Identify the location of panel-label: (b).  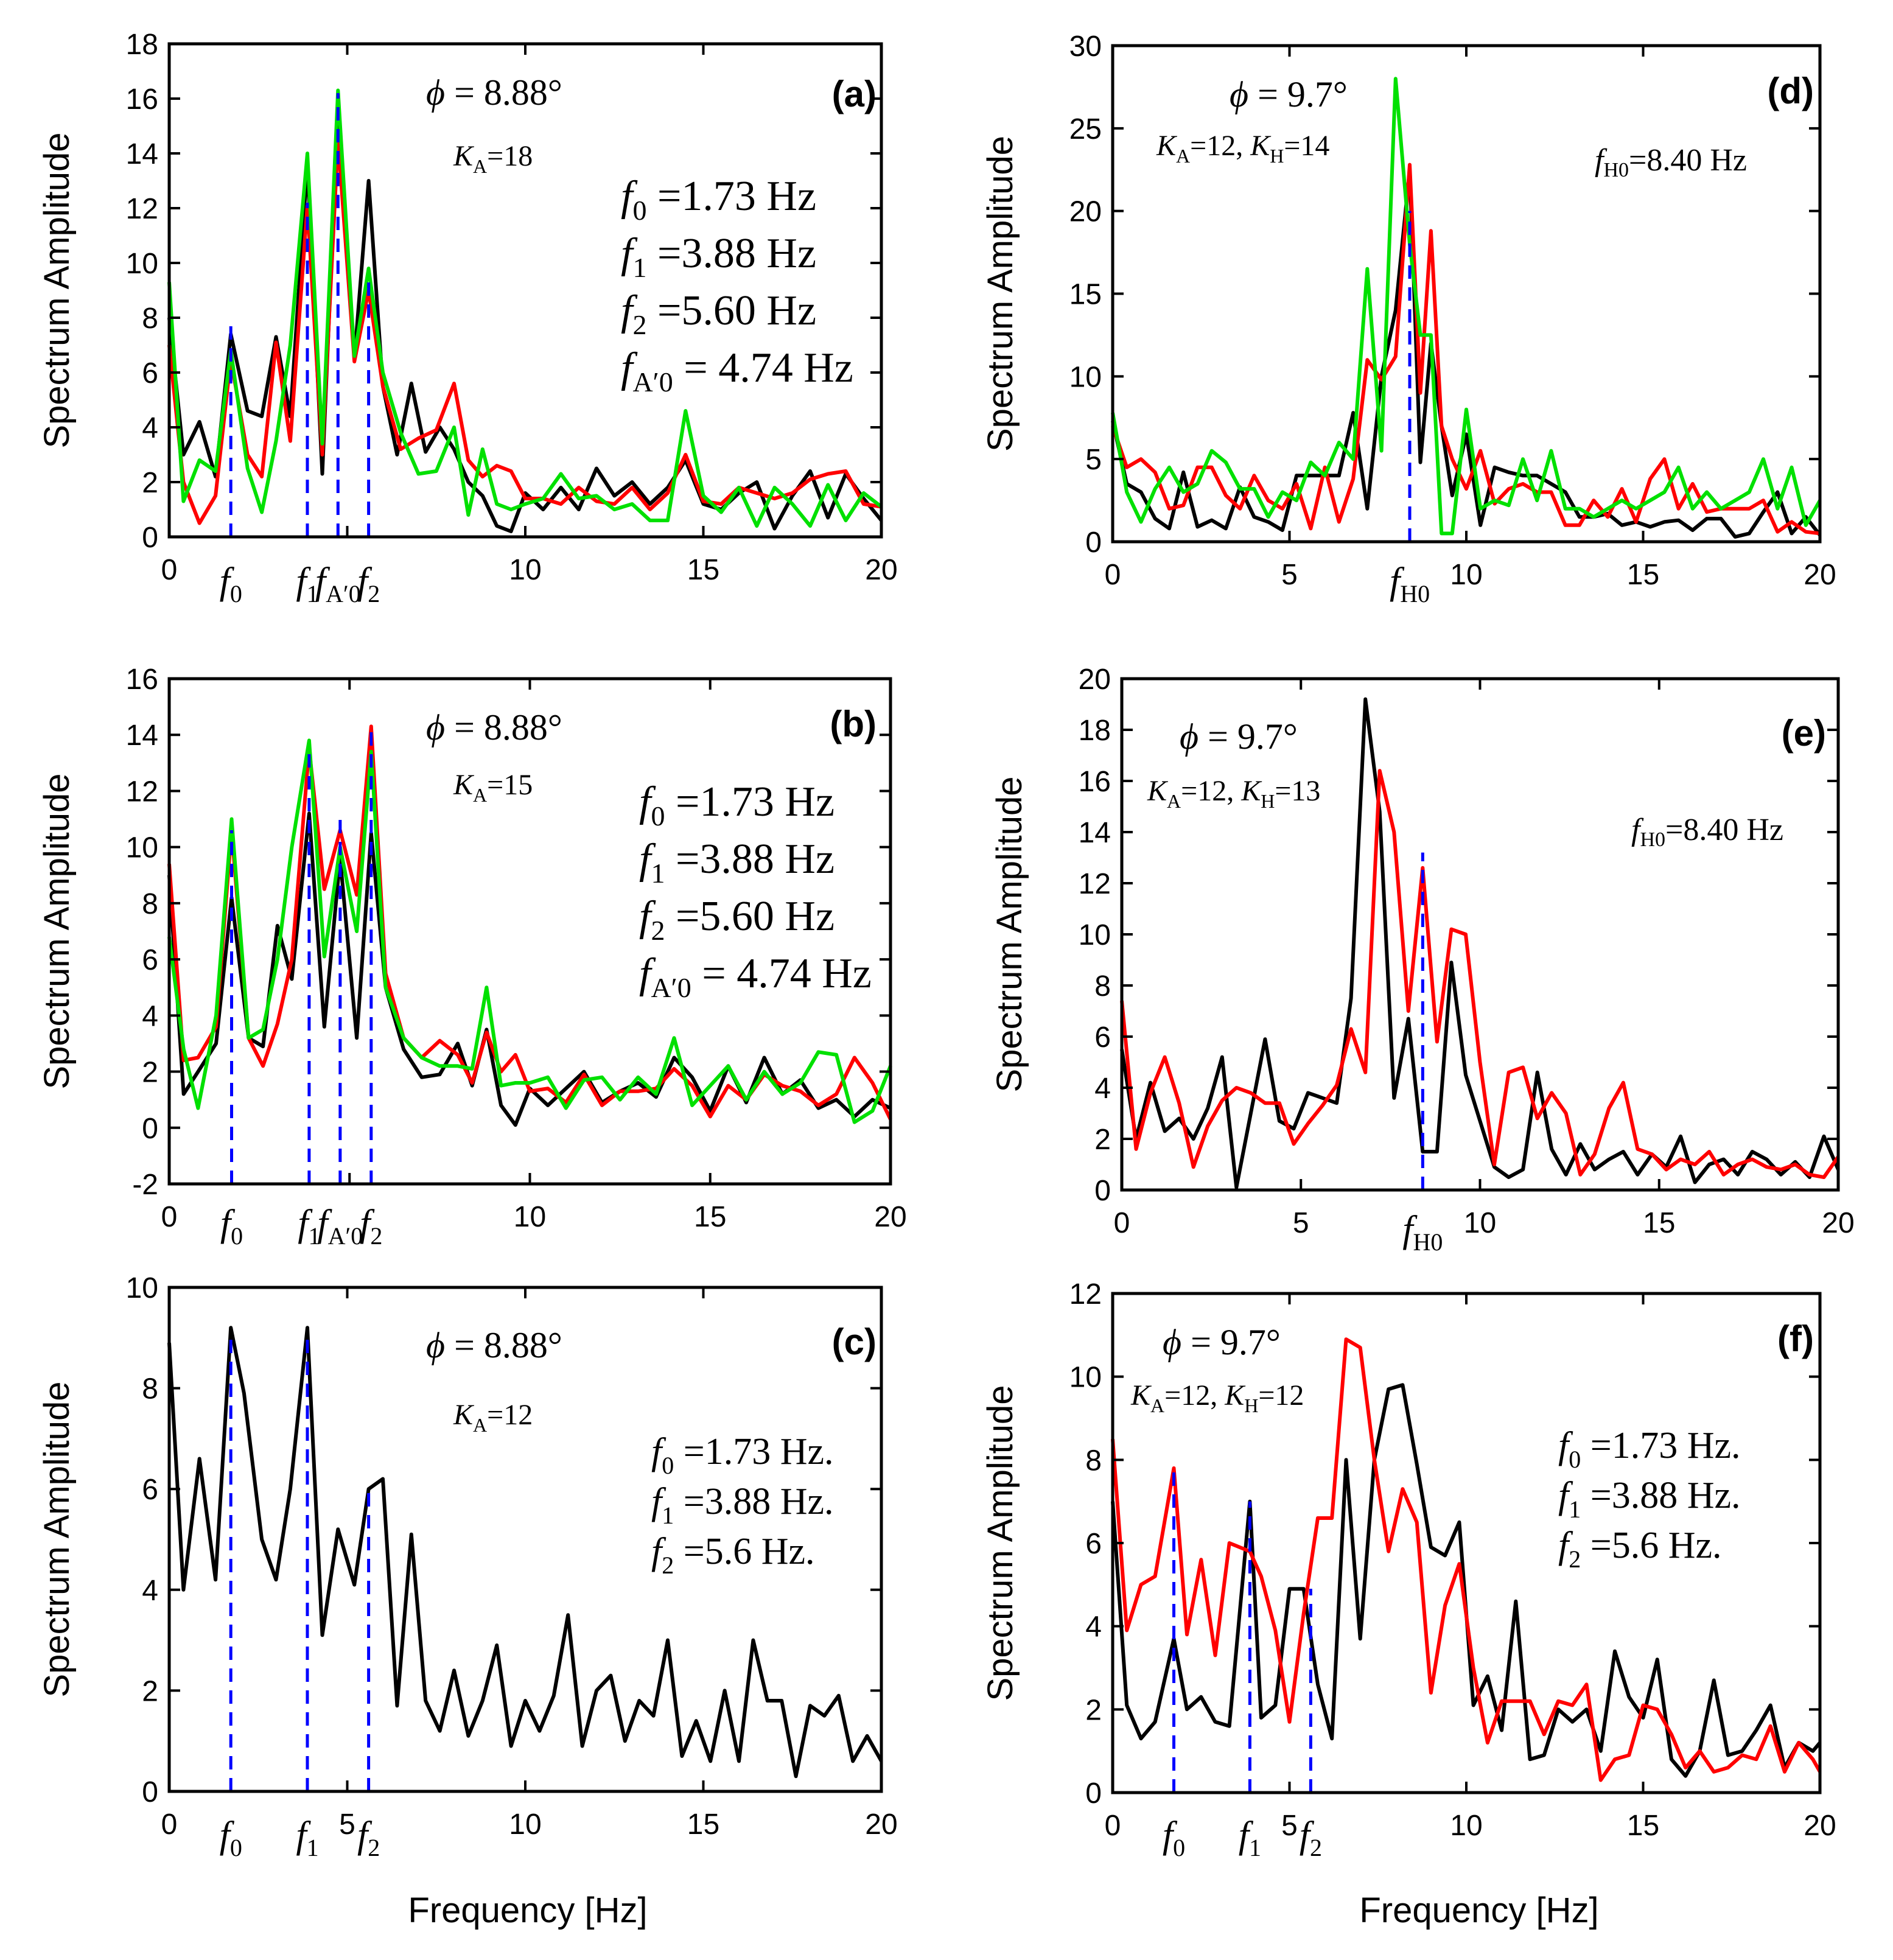
(853, 724).